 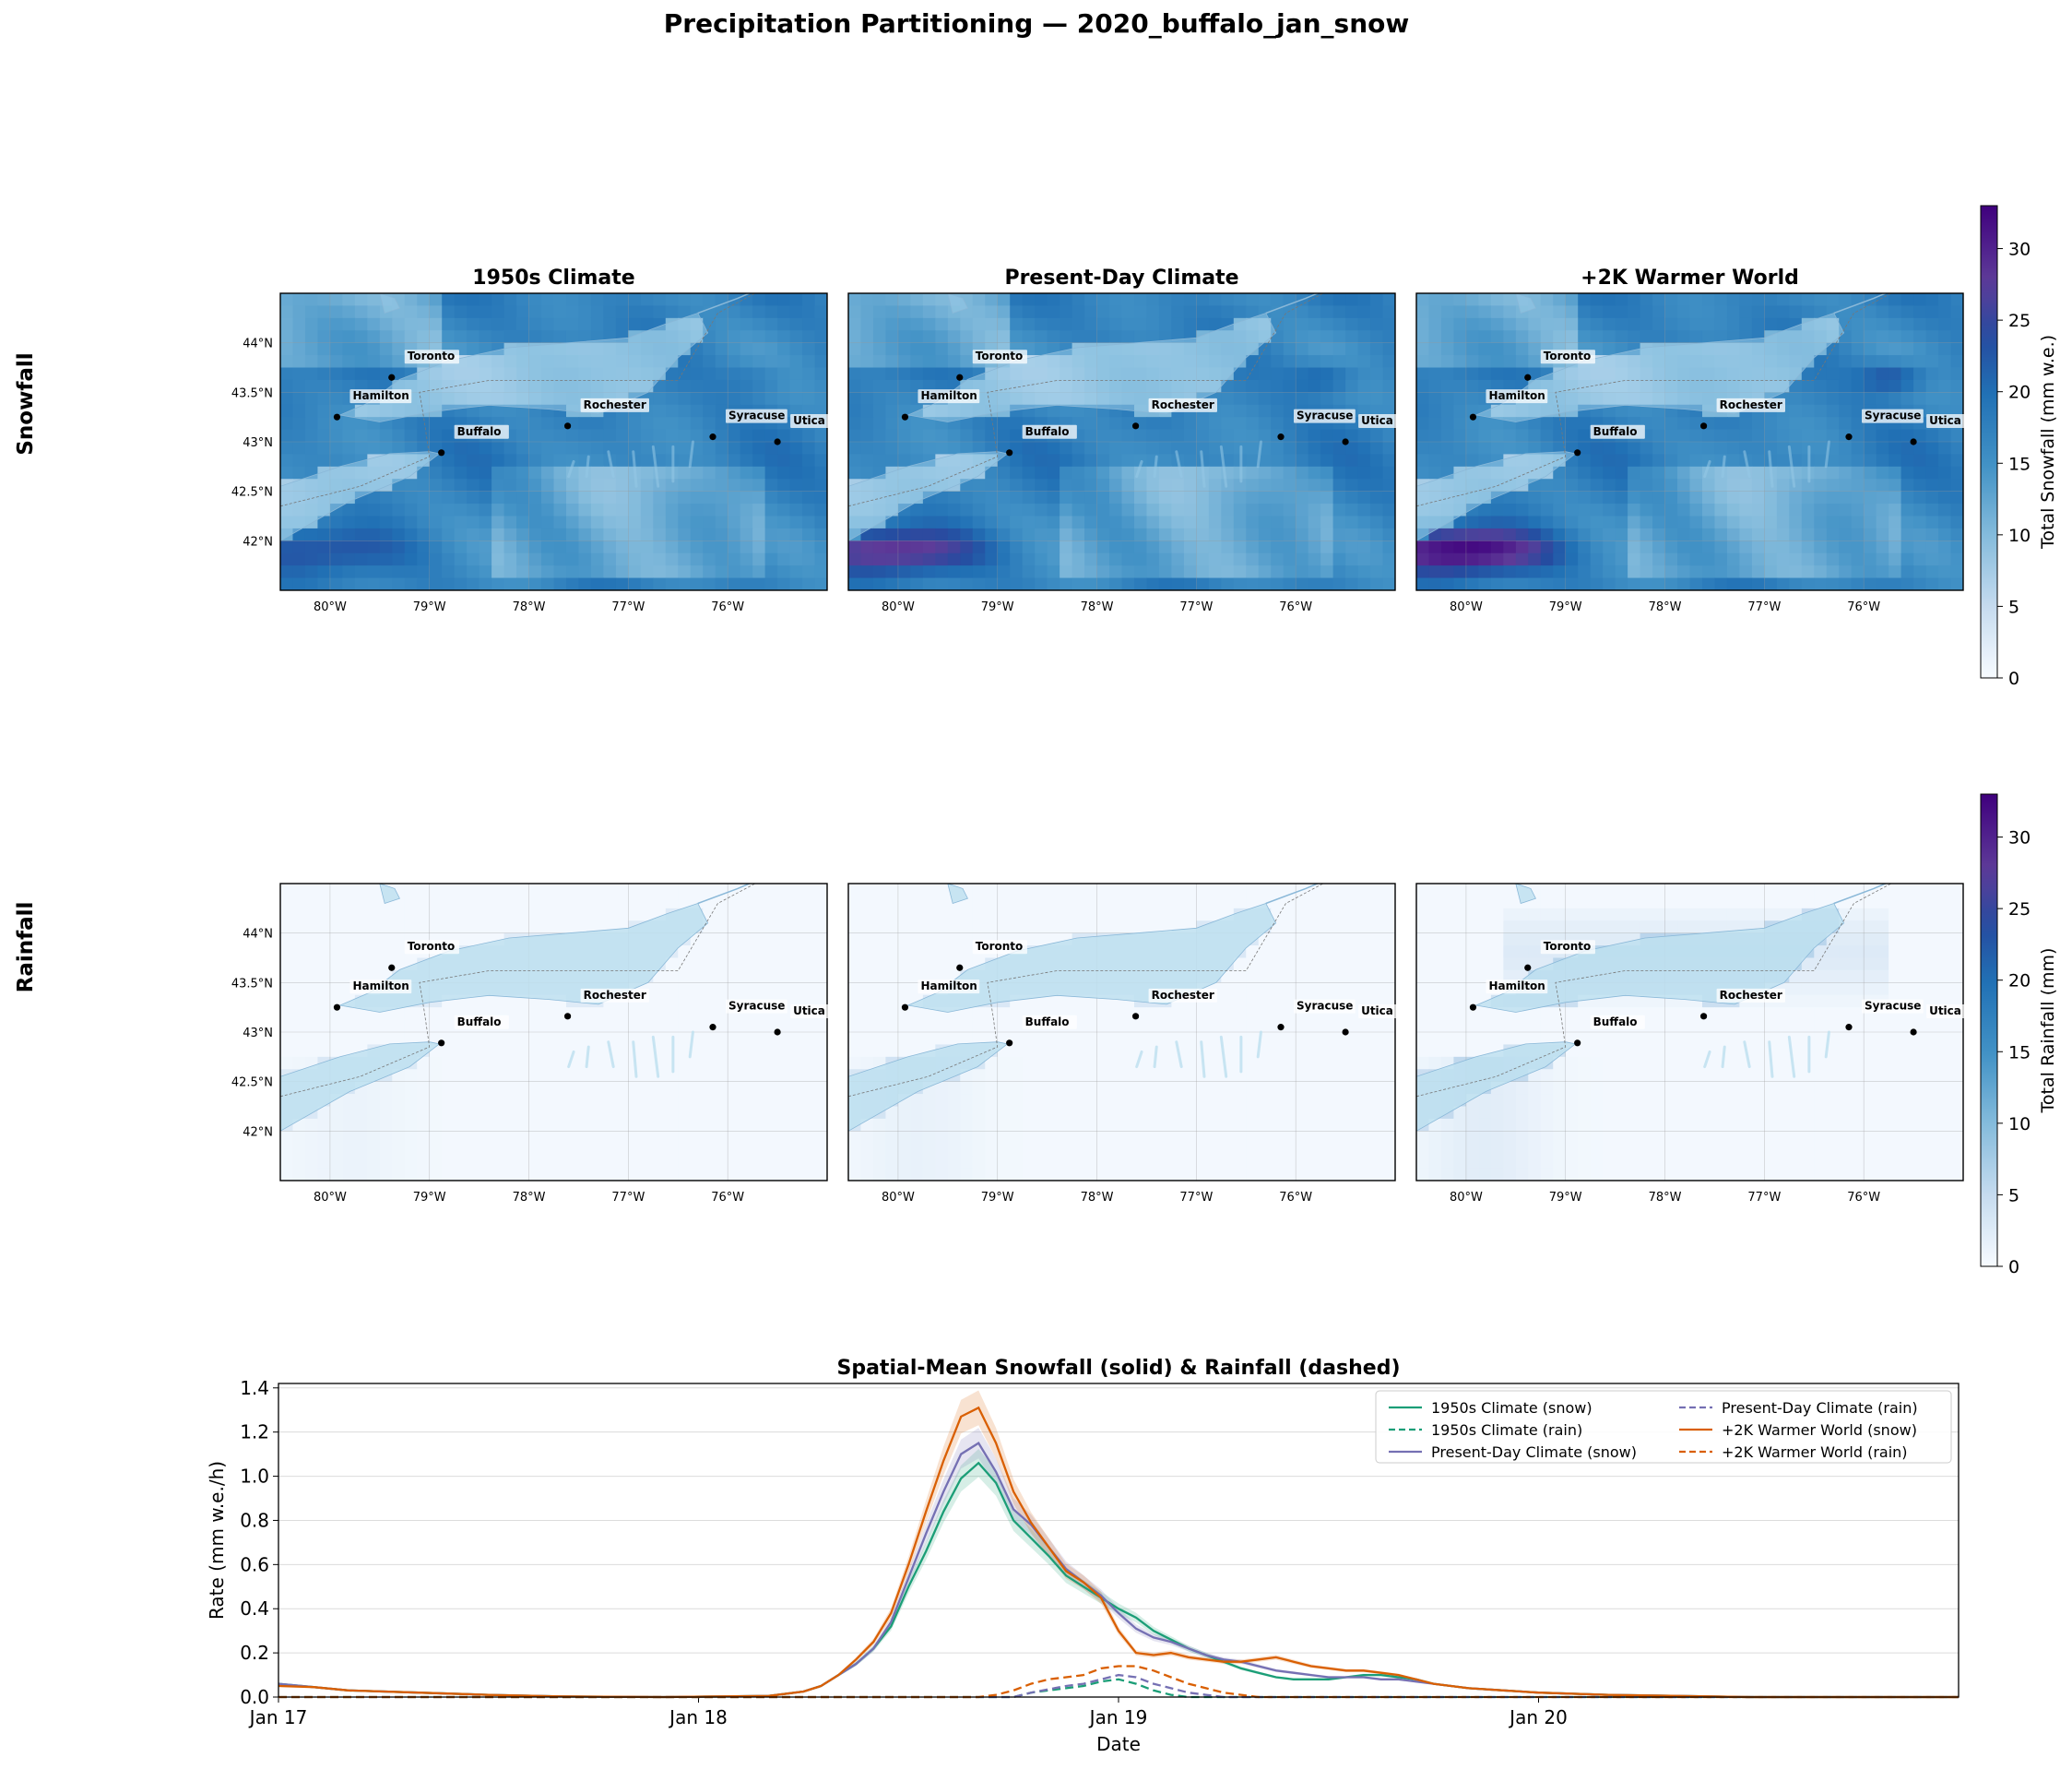 I want to click on y-tick-label: 1.0, so click(x=254, y=1477).